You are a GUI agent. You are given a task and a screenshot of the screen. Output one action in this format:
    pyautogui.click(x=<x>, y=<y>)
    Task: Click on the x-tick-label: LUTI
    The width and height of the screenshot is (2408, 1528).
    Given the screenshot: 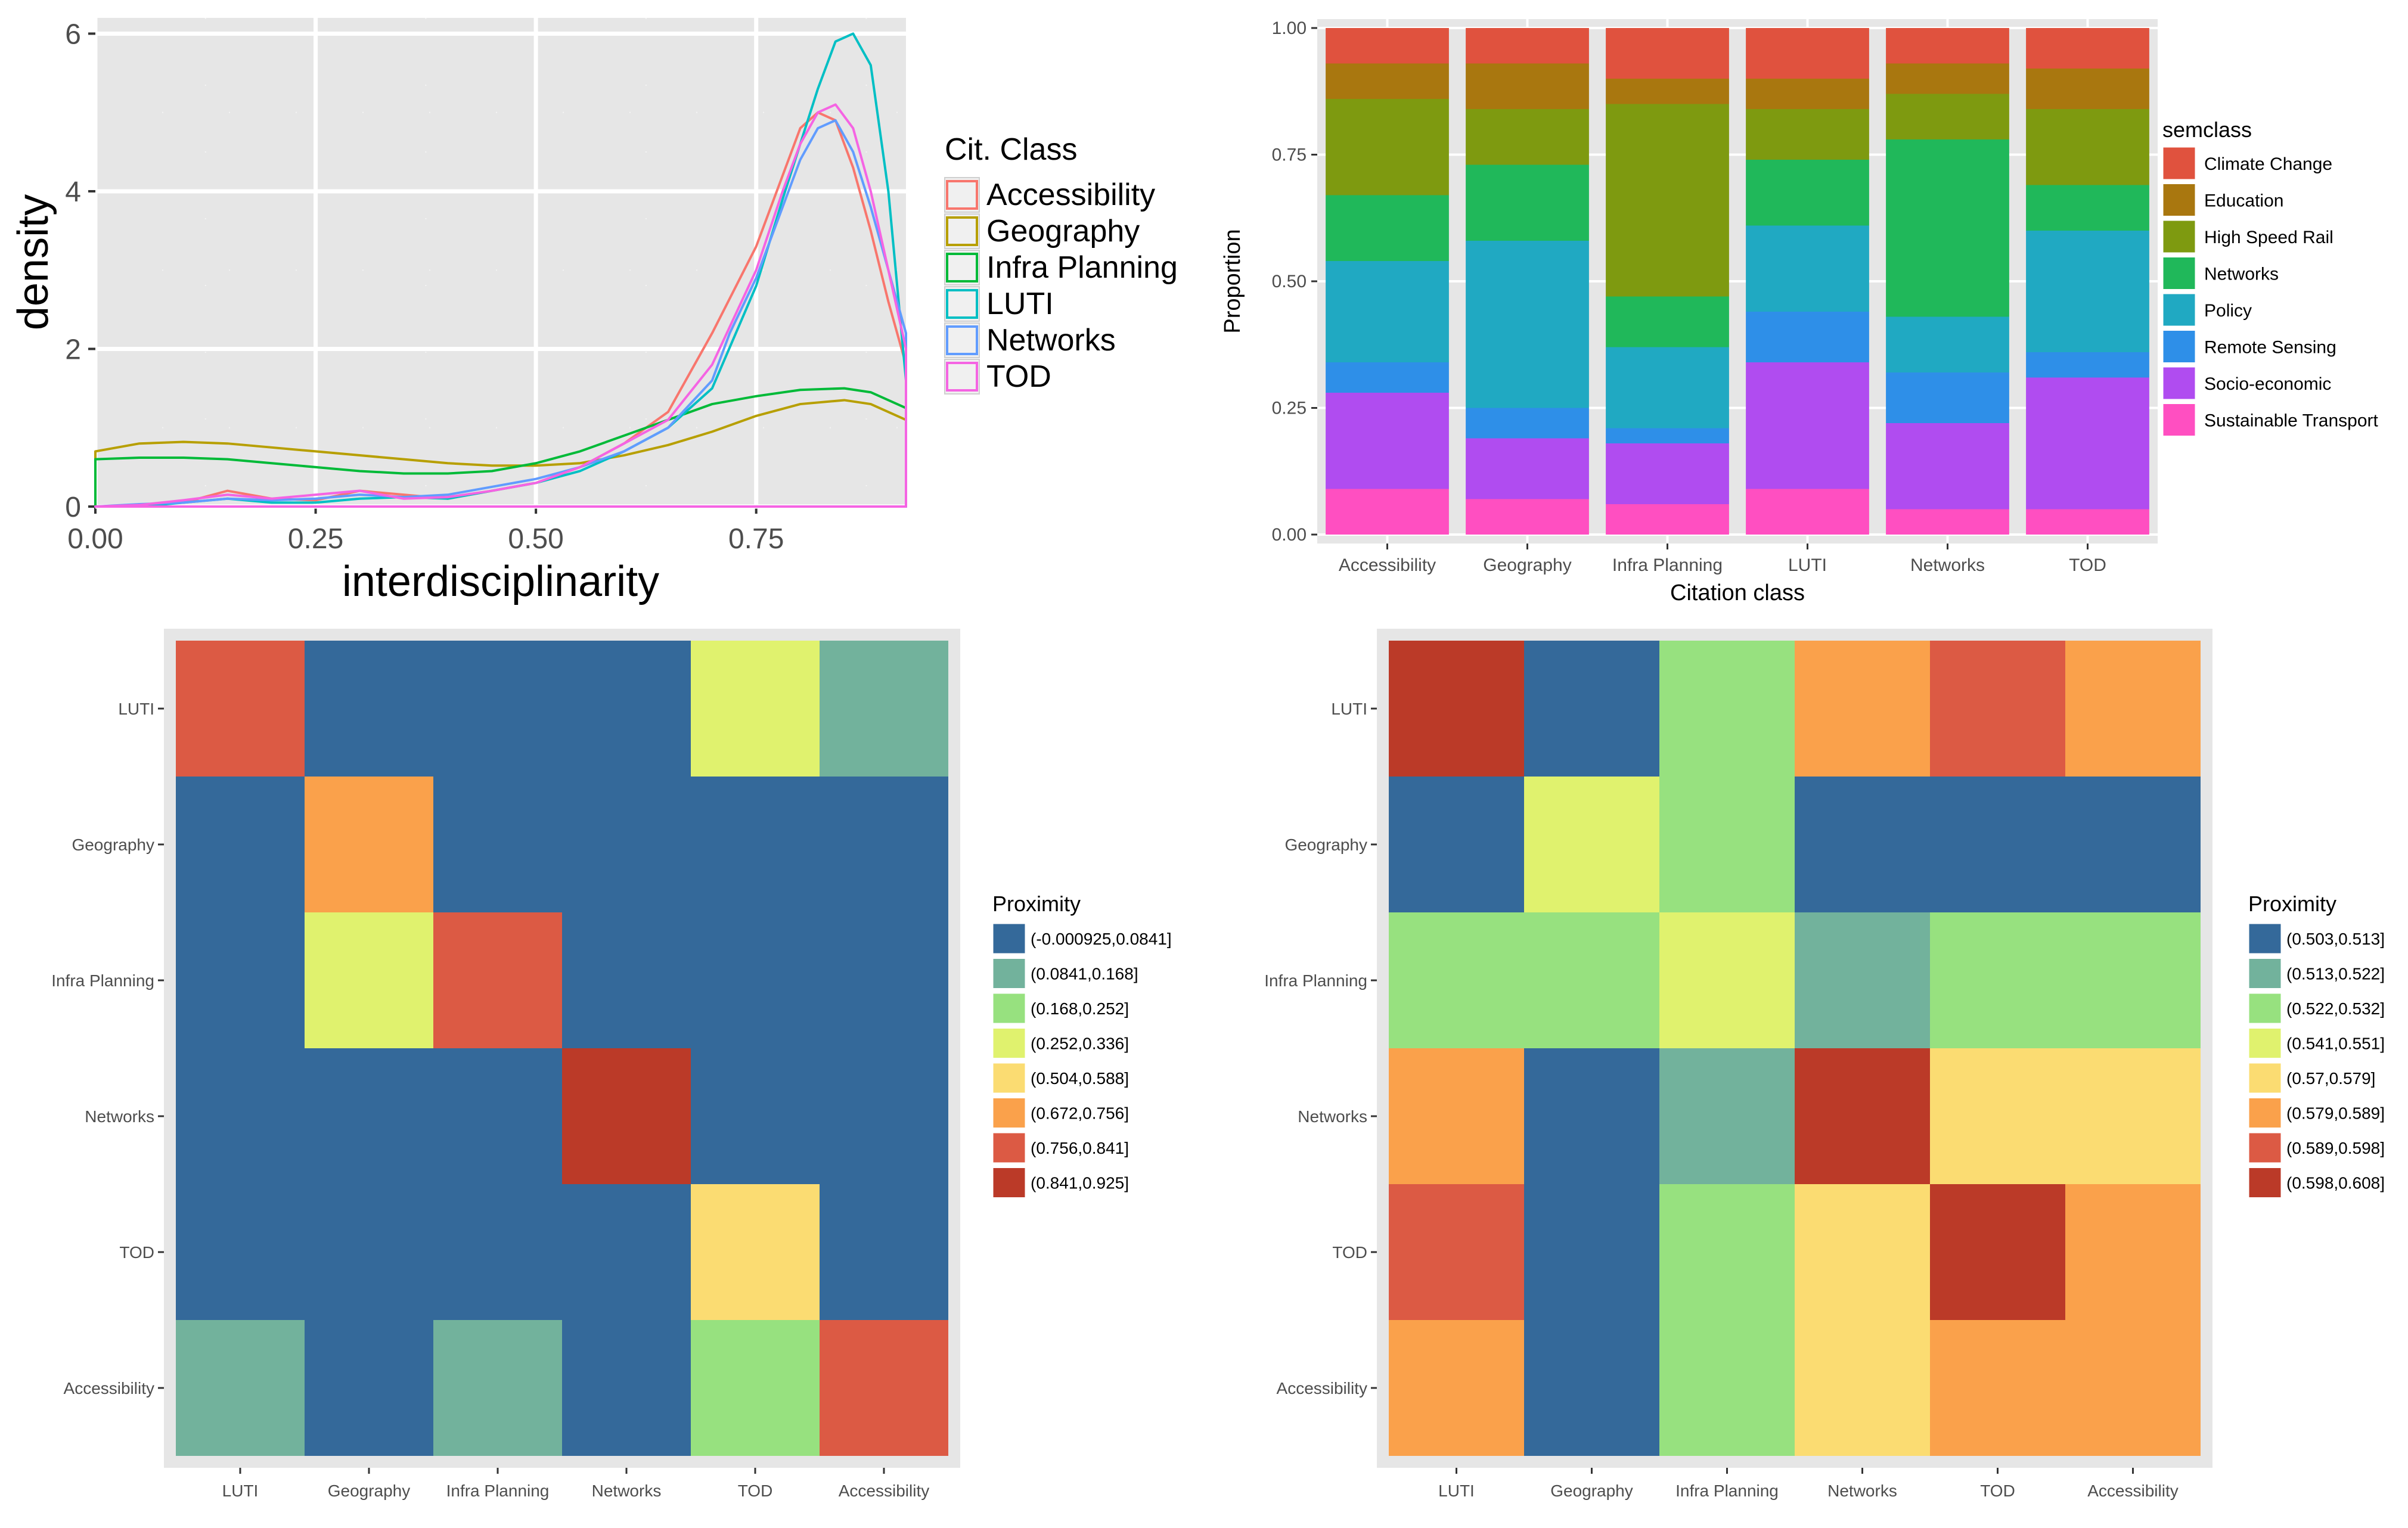 What is the action you would take?
    pyautogui.click(x=1807, y=565)
    